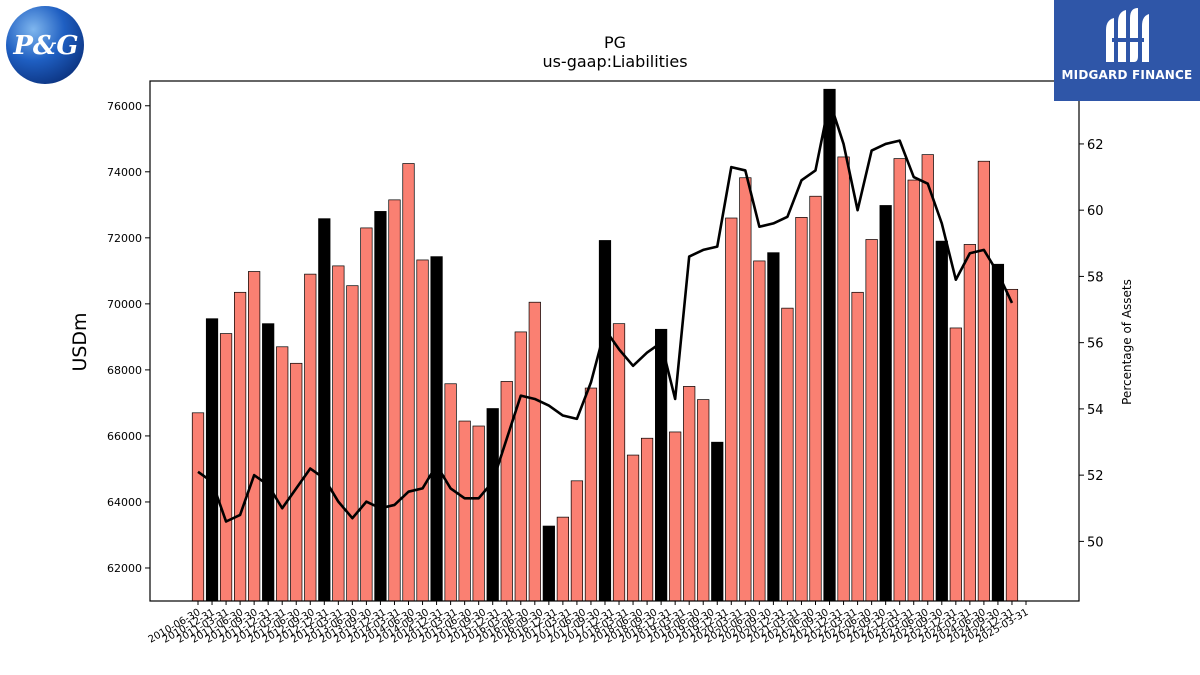 The height and width of the screenshot is (675, 1200). Describe the element at coordinates (1127, 342) in the screenshot. I see `y2-axis-label: Percentage of Assets` at that location.